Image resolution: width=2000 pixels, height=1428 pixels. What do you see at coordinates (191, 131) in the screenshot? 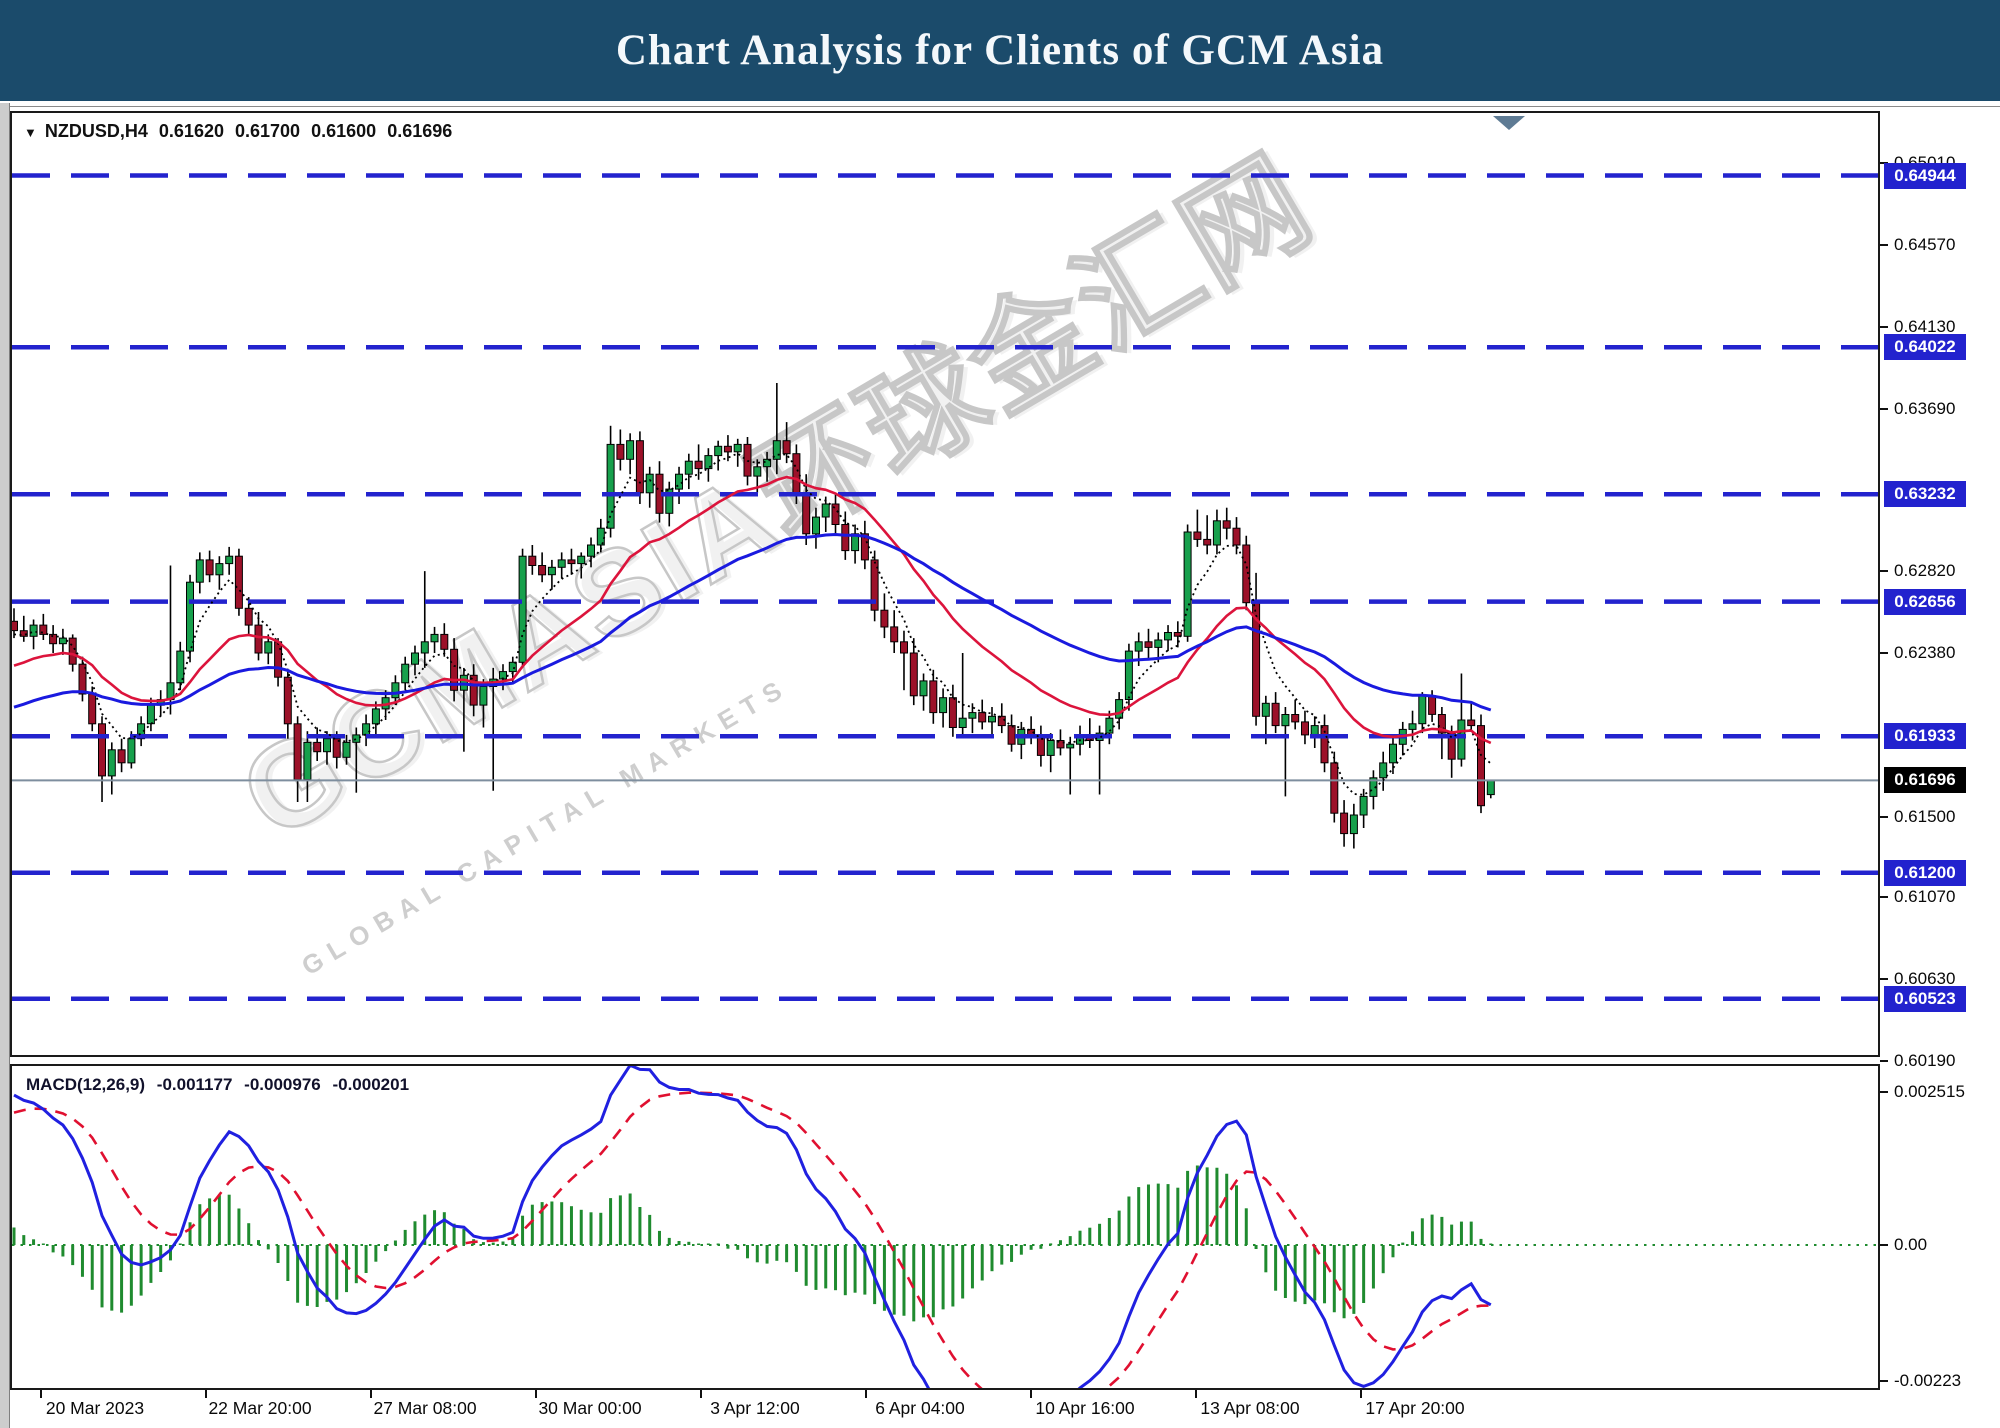
I see `open-value: 0.61620` at bounding box center [191, 131].